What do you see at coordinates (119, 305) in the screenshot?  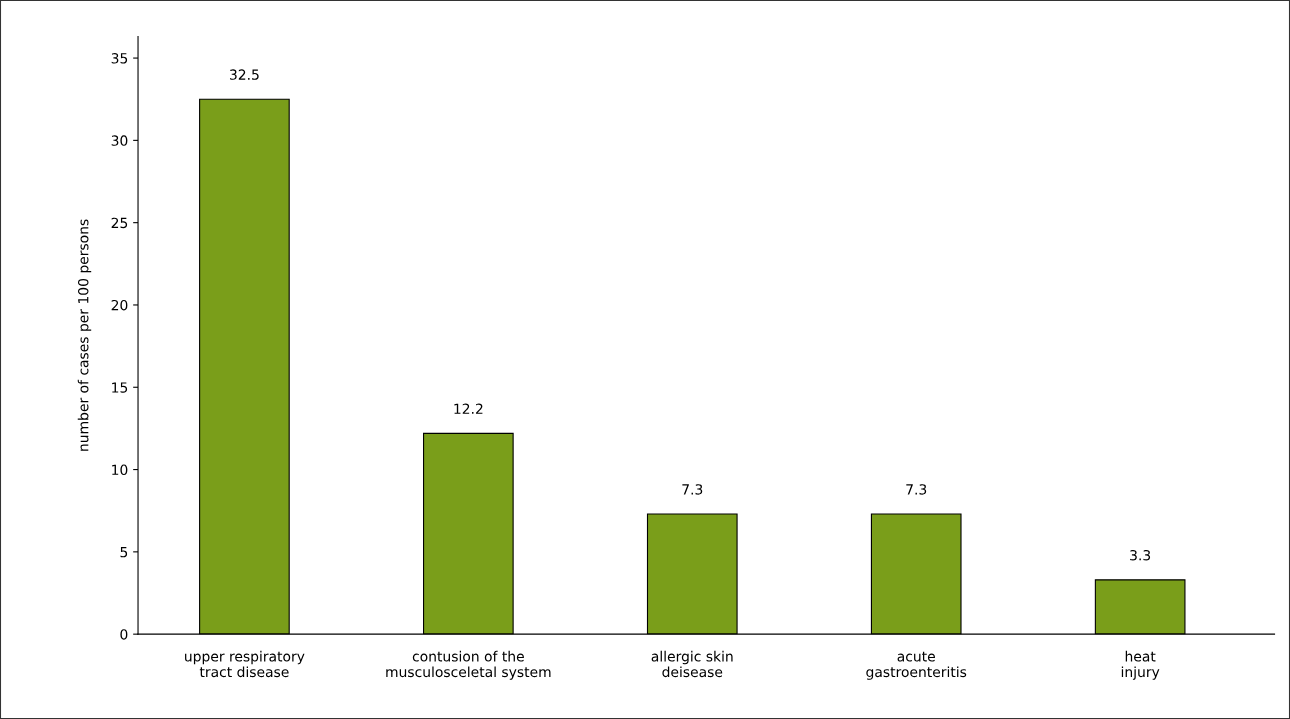 I see `y-tick-label: 20` at bounding box center [119, 305].